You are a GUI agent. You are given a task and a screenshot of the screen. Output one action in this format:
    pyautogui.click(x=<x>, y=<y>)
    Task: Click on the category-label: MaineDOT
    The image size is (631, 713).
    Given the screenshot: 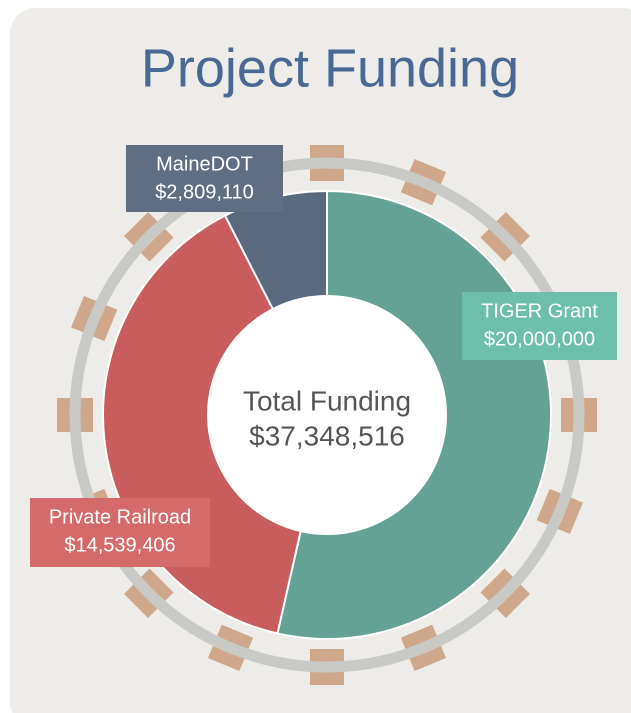 What is the action you would take?
    pyautogui.click(x=204, y=164)
    